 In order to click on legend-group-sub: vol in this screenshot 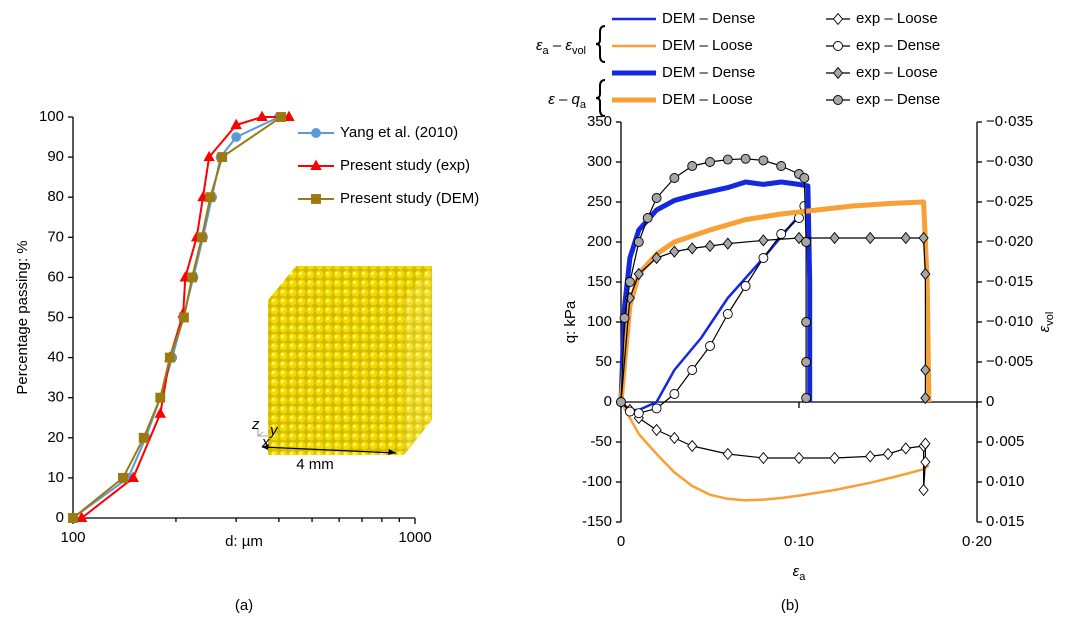, I will do `click(579, 51)`.